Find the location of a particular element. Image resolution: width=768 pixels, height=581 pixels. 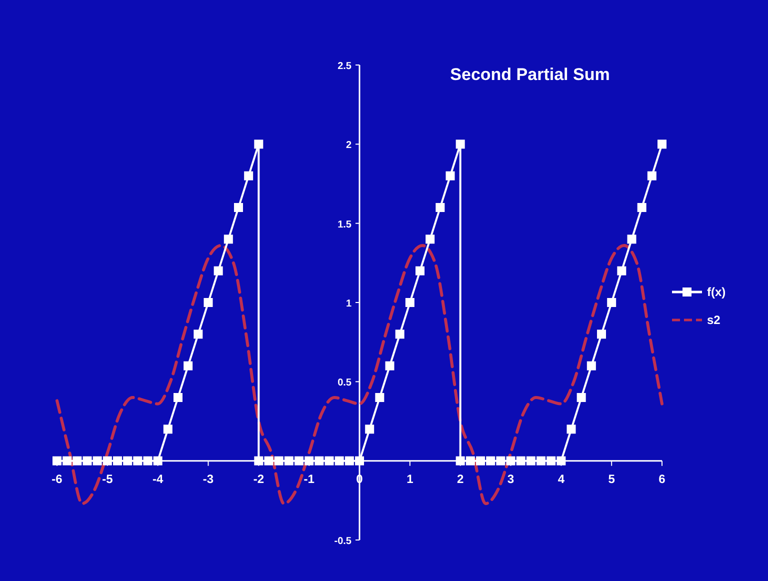

legend-label: f(x) is located at coordinates (716, 292).